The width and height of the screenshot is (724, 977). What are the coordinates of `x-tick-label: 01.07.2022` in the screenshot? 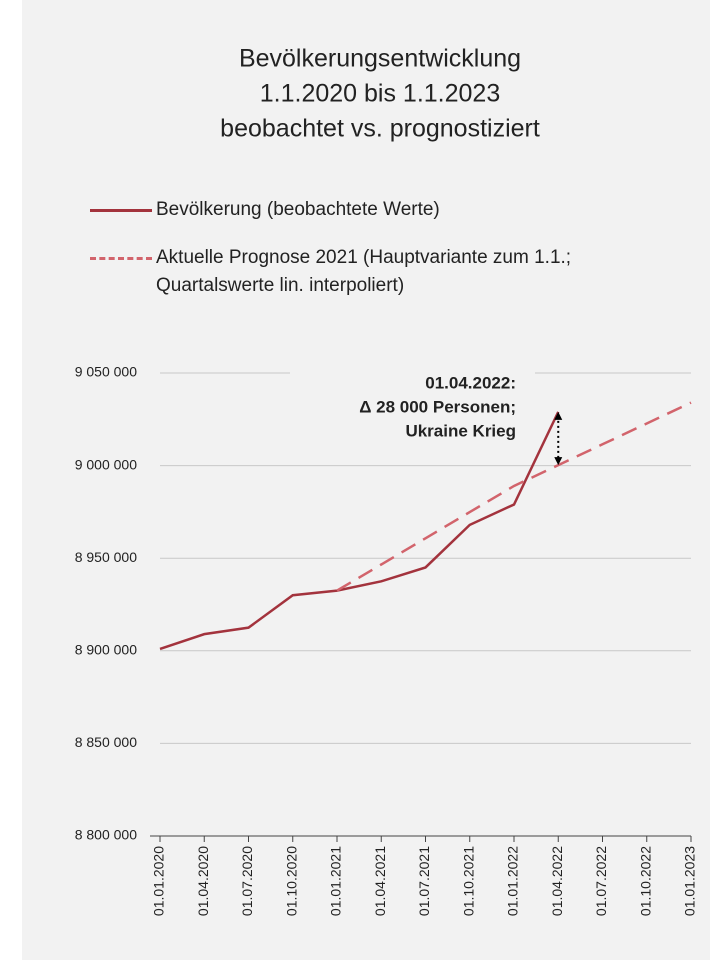 It's located at (601, 881).